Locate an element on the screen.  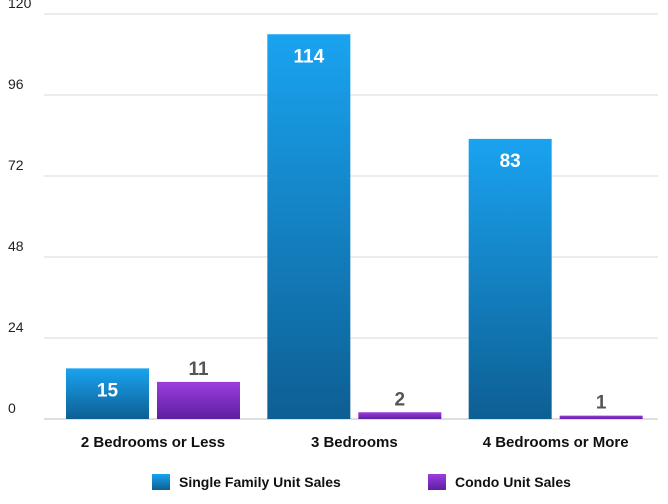
x-tick-label: 4 Bedrooms or More is located at coordinates (556, 442).